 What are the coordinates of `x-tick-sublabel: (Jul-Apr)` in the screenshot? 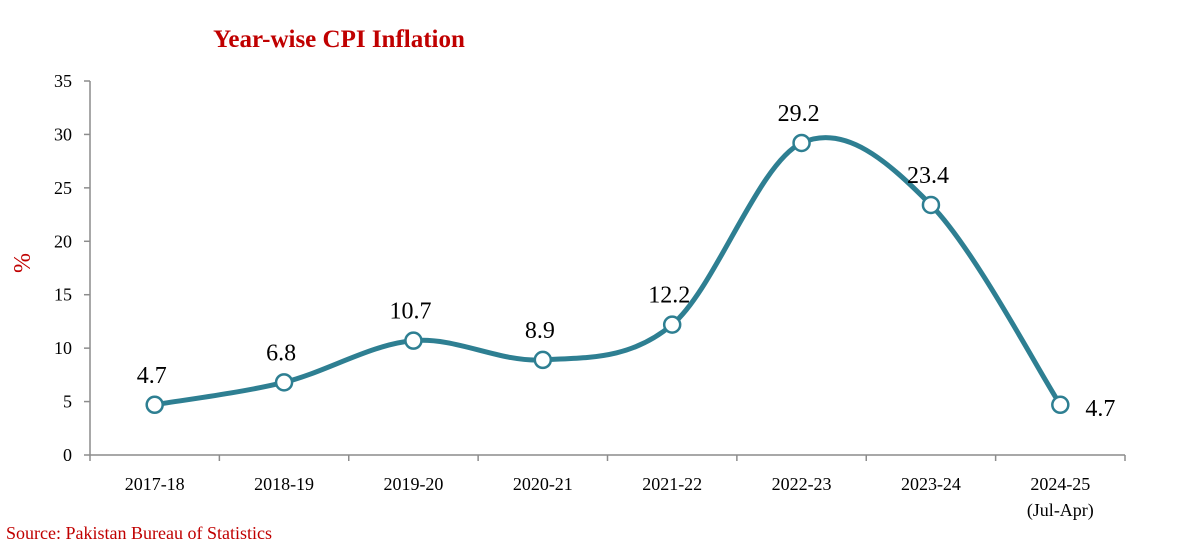 It's located at (1060, 510).